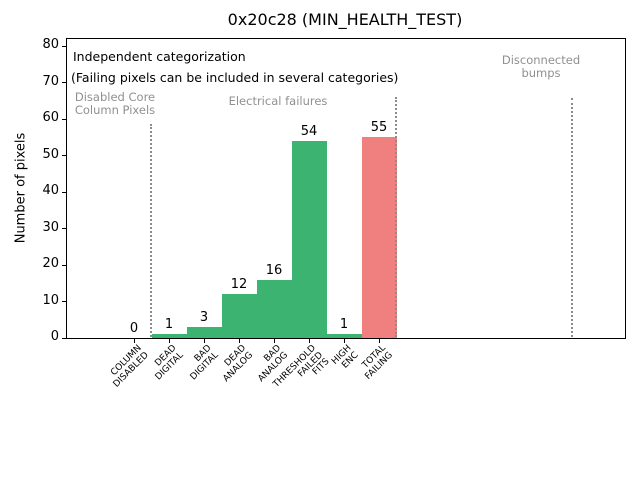 The height and width of the screenshot is (480, 640). What do you see at coordinates (115, 103) in the screenshot?
I see `region-label: Disabled Core Column Pixels` at bounding box center [115, 103].